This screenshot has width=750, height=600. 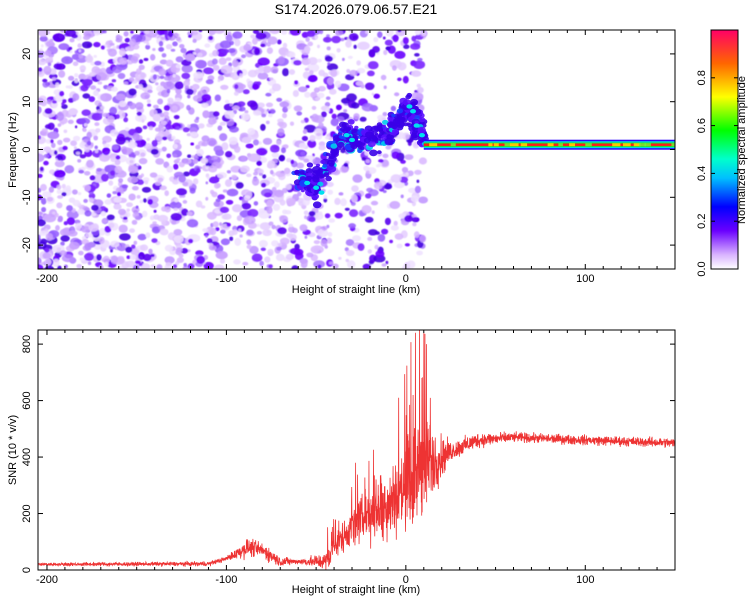 What do you see at coordinates (356, 290) in the screenshot?
I see `spectrogram-x-axis-label: Height of straight line (km)` at bounding box center [356, 290].